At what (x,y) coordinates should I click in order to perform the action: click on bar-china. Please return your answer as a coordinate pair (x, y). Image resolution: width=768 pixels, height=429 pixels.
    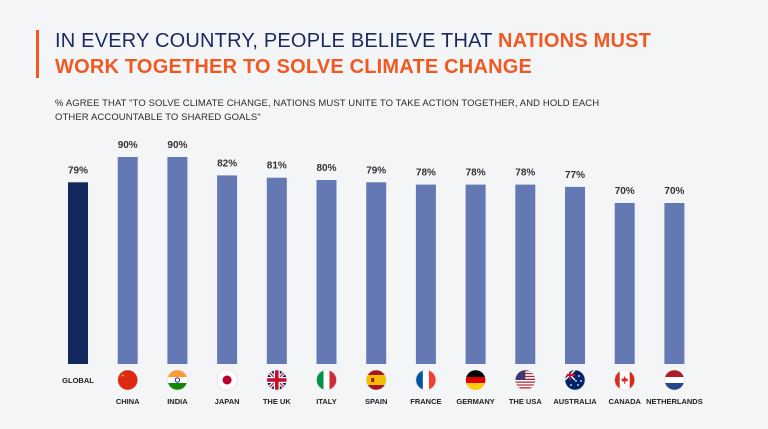
    Looking at the image, I should click on (127, 260).